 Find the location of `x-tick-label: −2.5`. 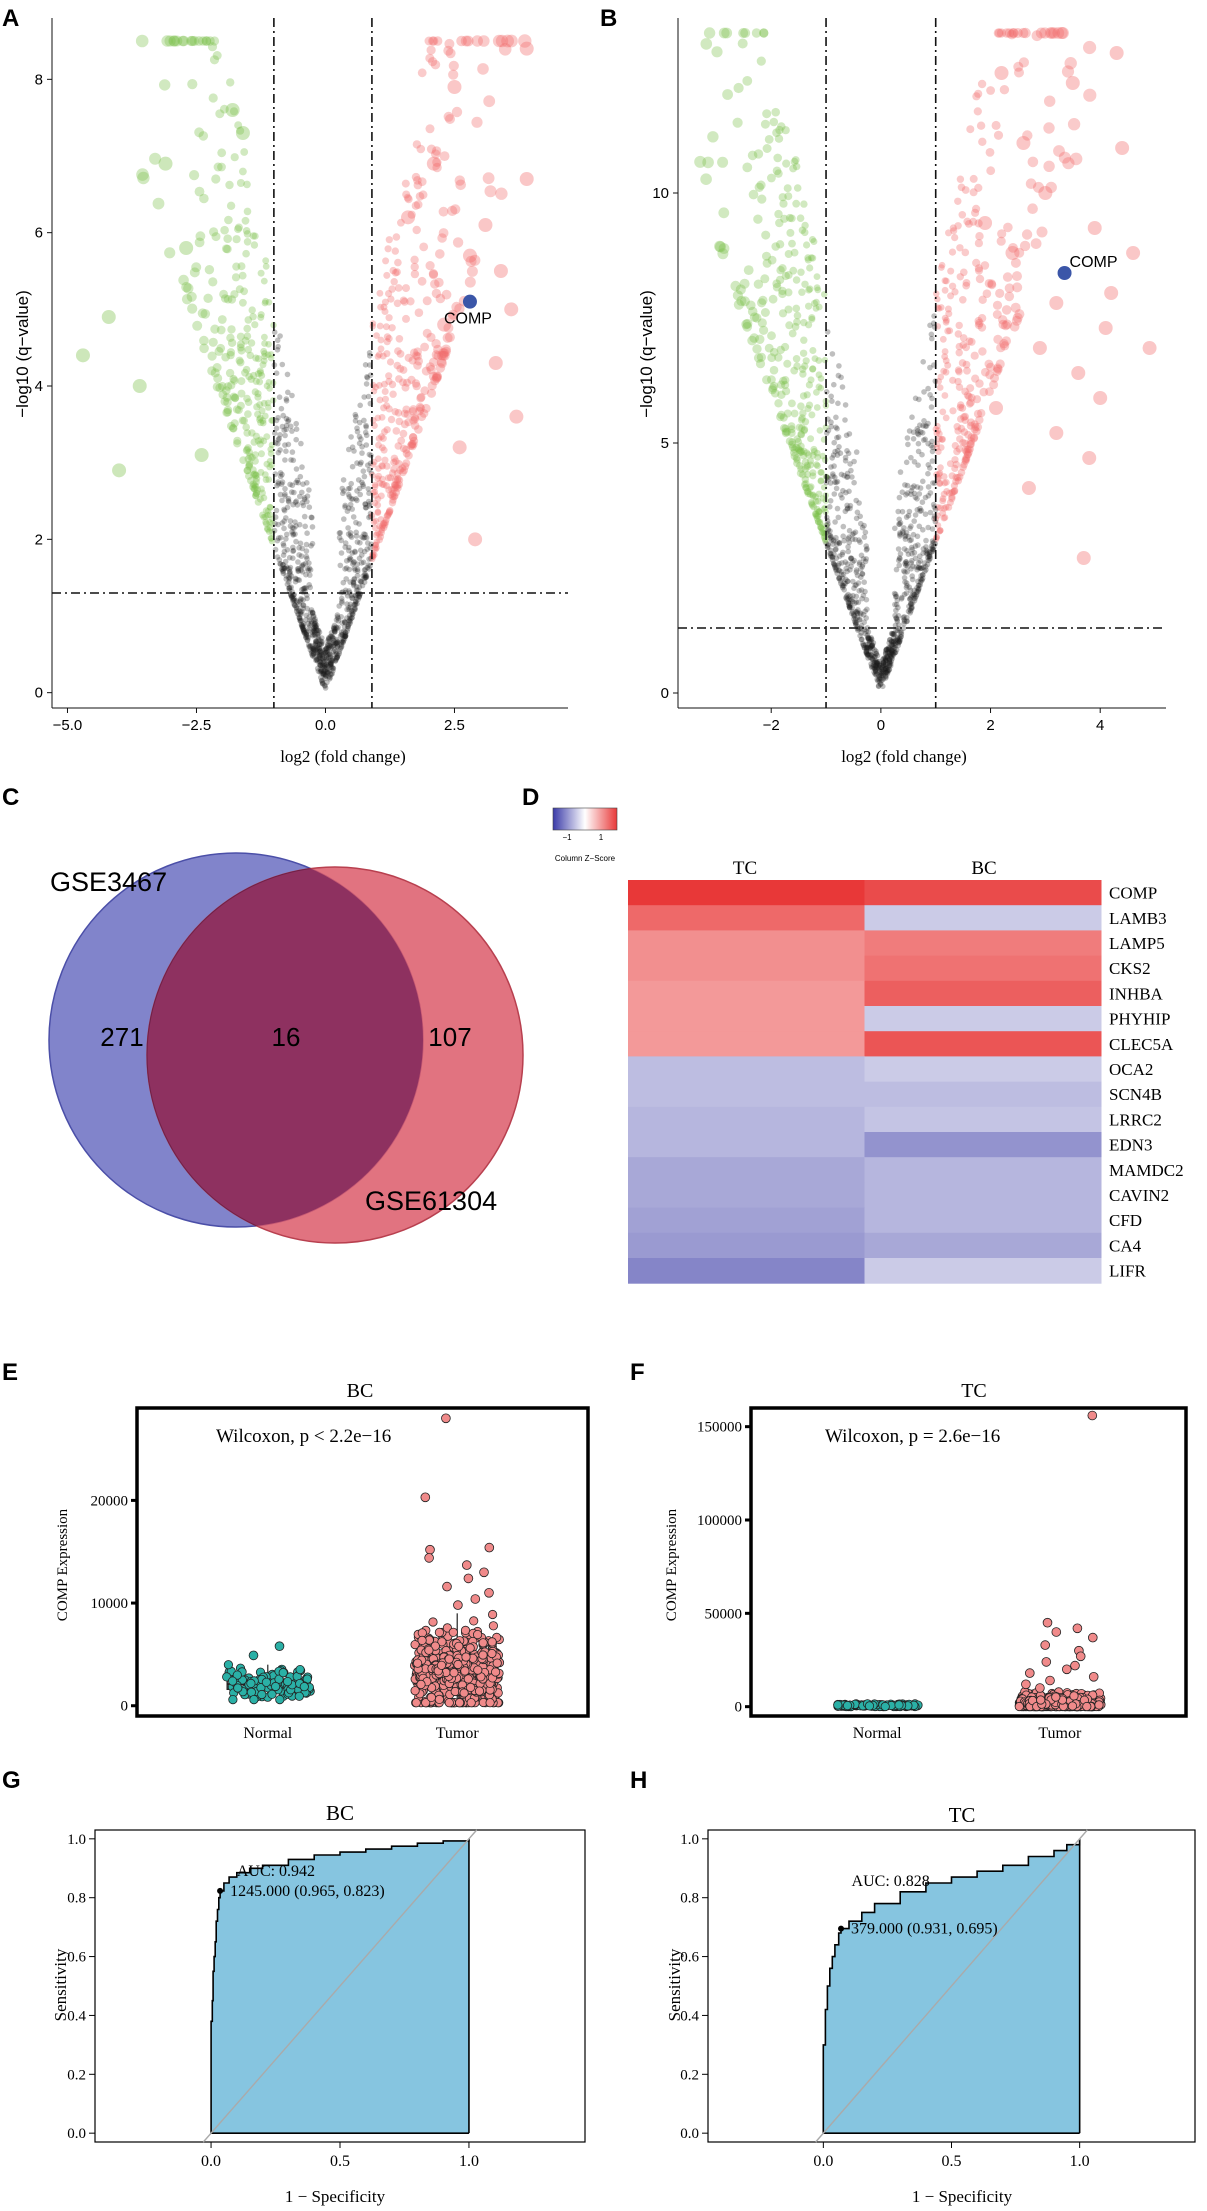

x-tick-label: −2.5 is located at coordinates (197, 725).